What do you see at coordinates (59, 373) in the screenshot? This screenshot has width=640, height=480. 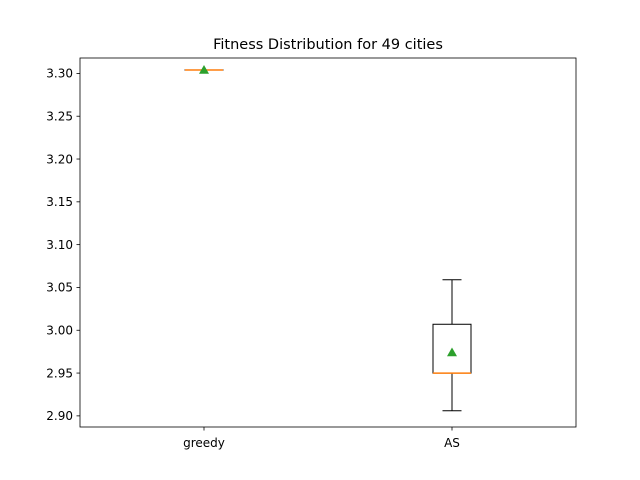 I see `y-tick-label: 2.95` at bounding box center [59, 373].